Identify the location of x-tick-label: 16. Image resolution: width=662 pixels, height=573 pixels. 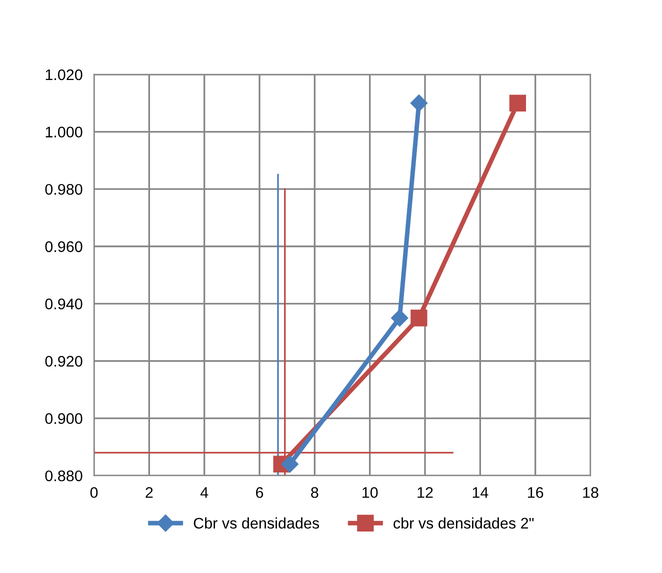
(536, 492).